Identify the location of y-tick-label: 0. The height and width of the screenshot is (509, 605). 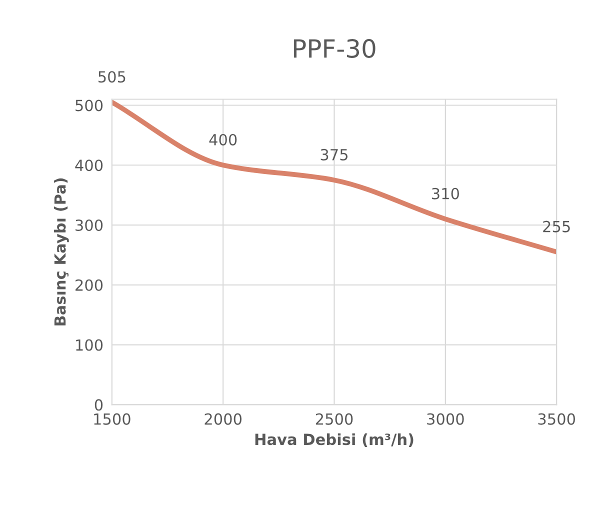
(98, 405).